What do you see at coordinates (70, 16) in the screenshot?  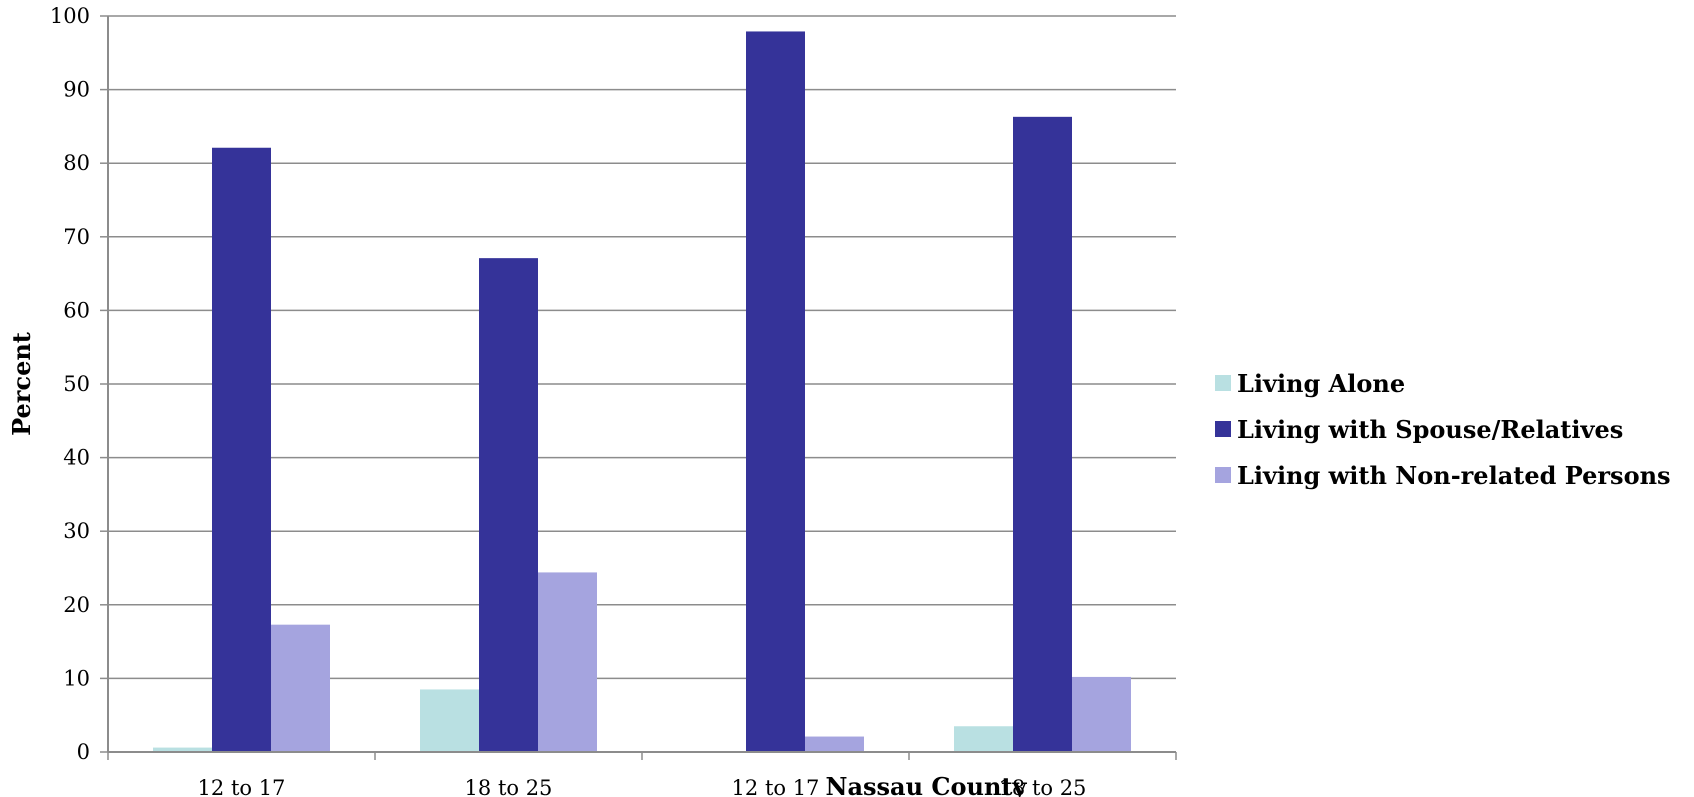 I see `y-tick-label: 100` at bounding box center [70, 16].